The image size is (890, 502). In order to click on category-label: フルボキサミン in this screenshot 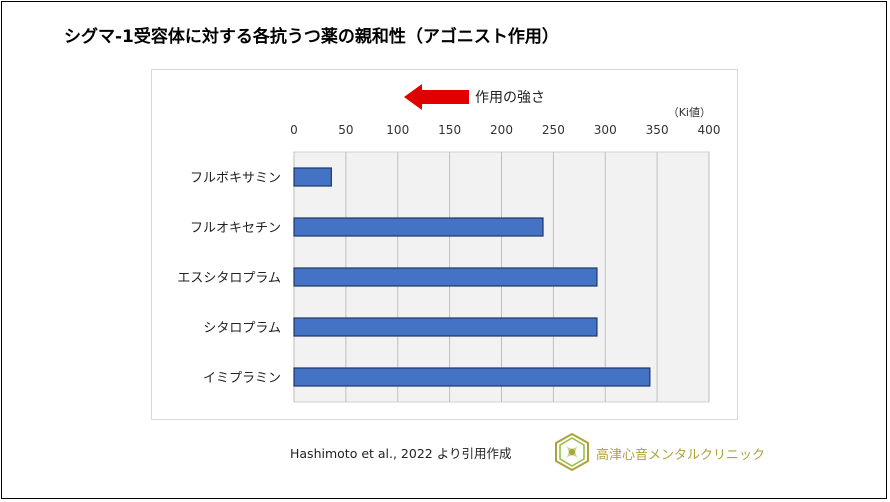, I will do `click(235, 178)`.